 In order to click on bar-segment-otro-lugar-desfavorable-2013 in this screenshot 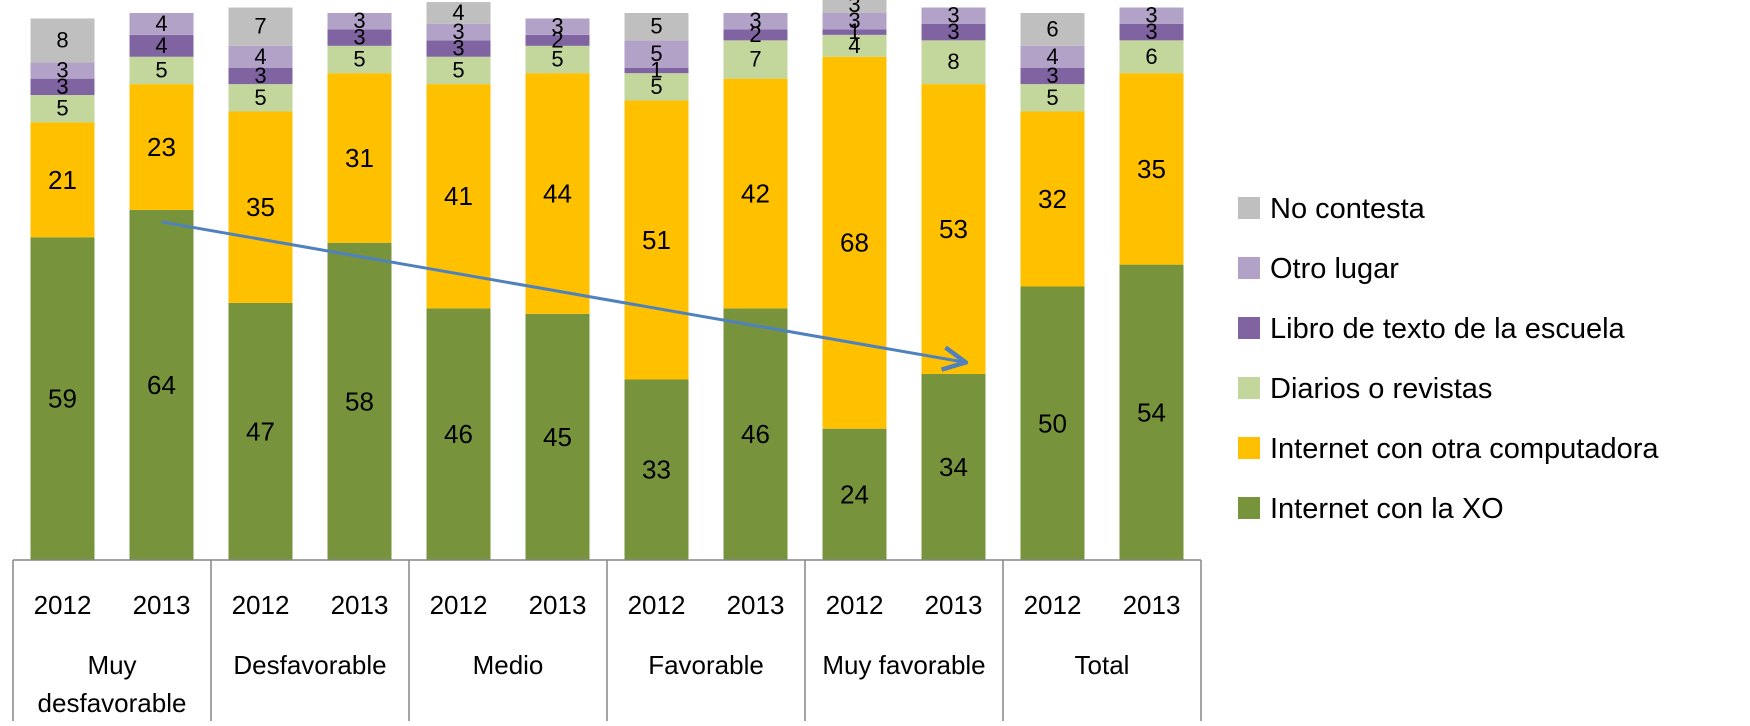, I will do `click(359, 21)`.